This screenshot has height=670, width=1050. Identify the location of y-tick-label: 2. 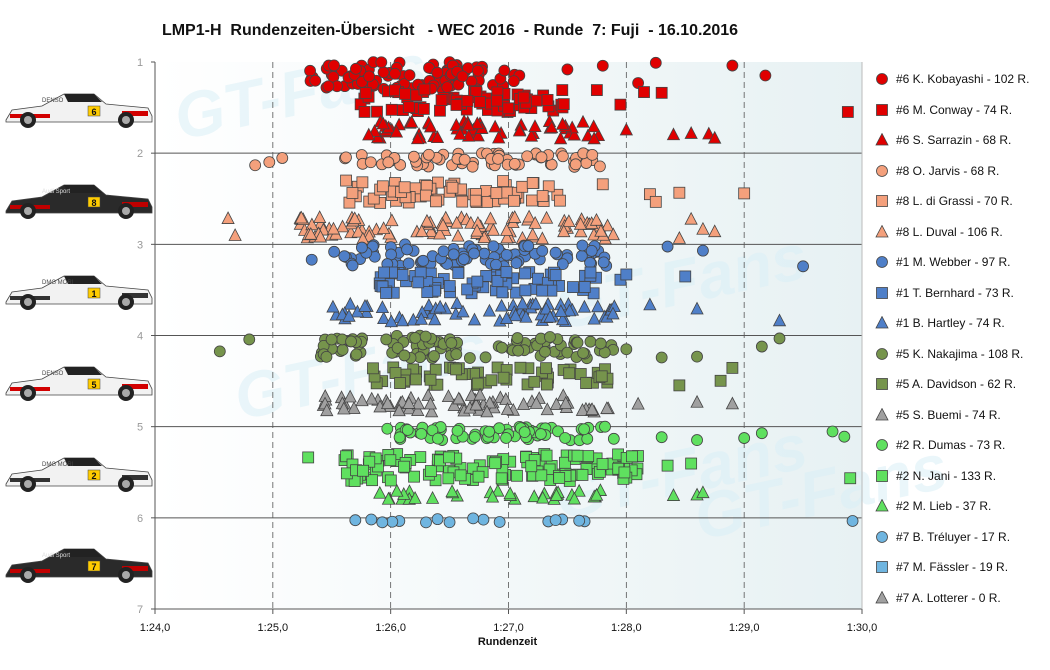
(140, 154).